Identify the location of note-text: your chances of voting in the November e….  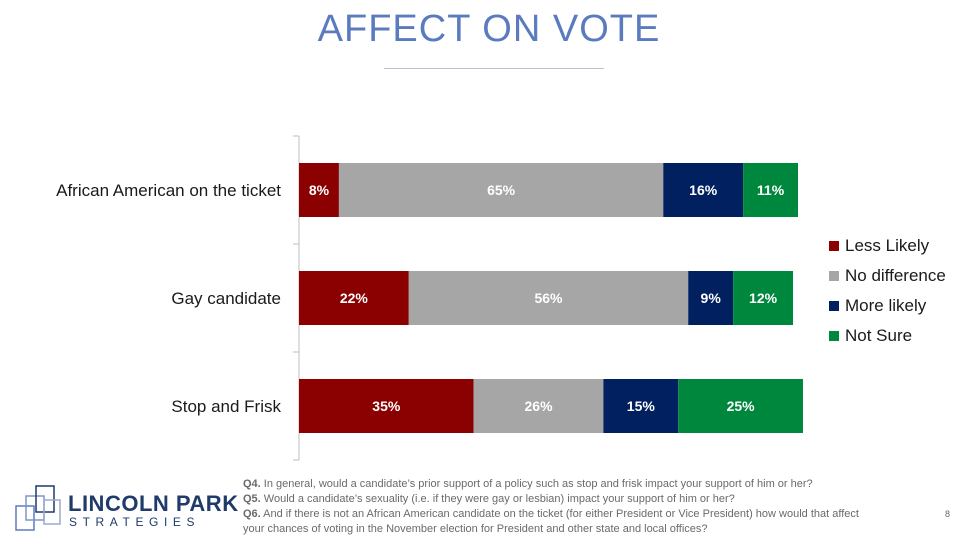
(475, 529).